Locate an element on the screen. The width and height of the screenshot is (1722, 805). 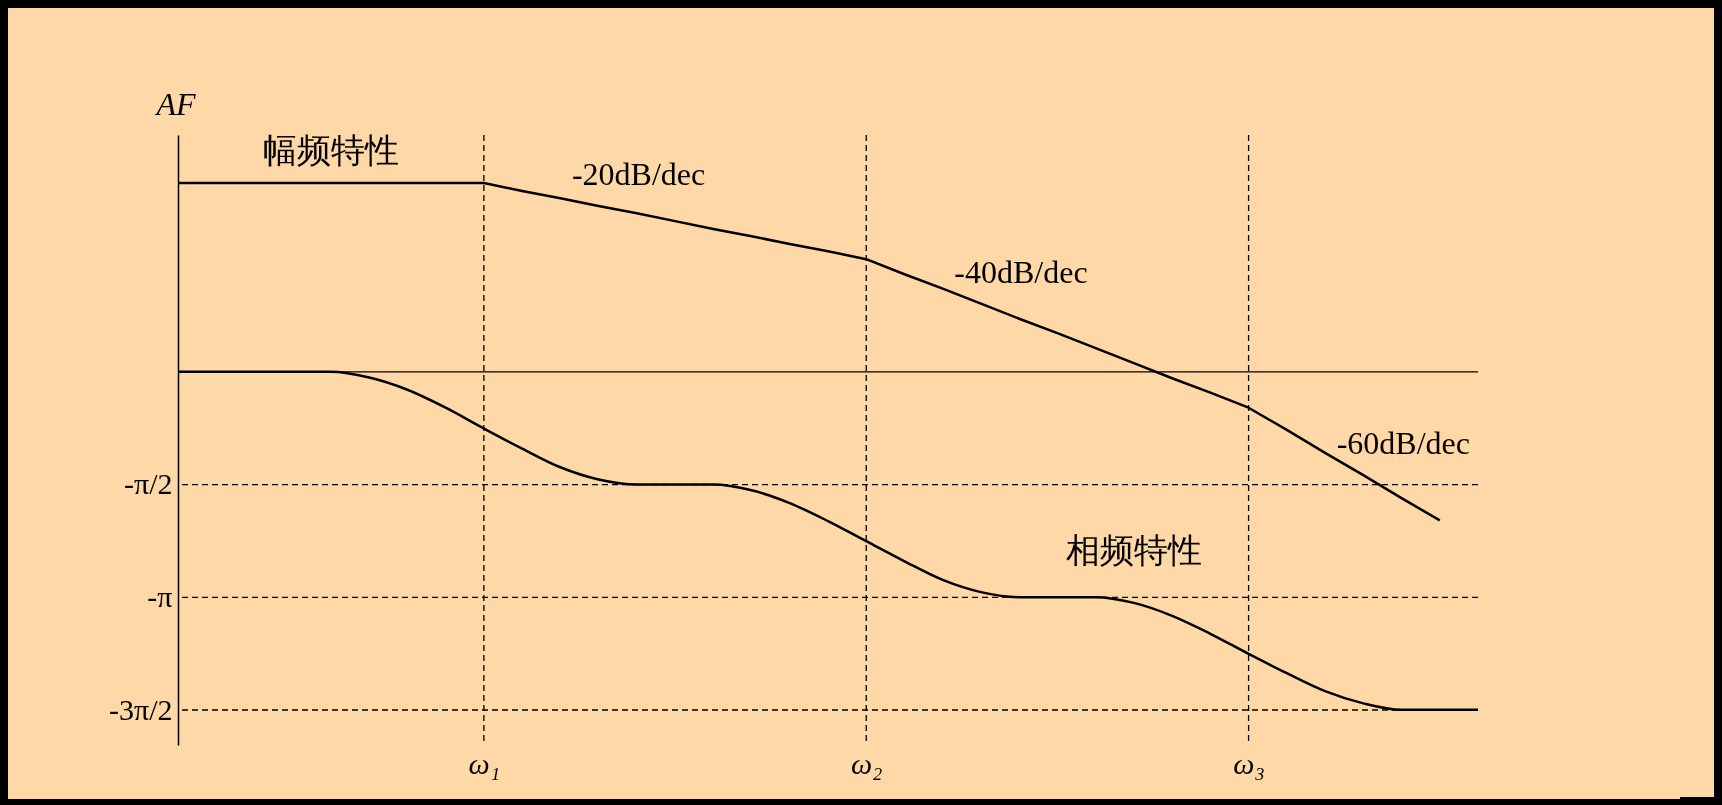
y-axis-title: AF is located at coordinates (175, 103).